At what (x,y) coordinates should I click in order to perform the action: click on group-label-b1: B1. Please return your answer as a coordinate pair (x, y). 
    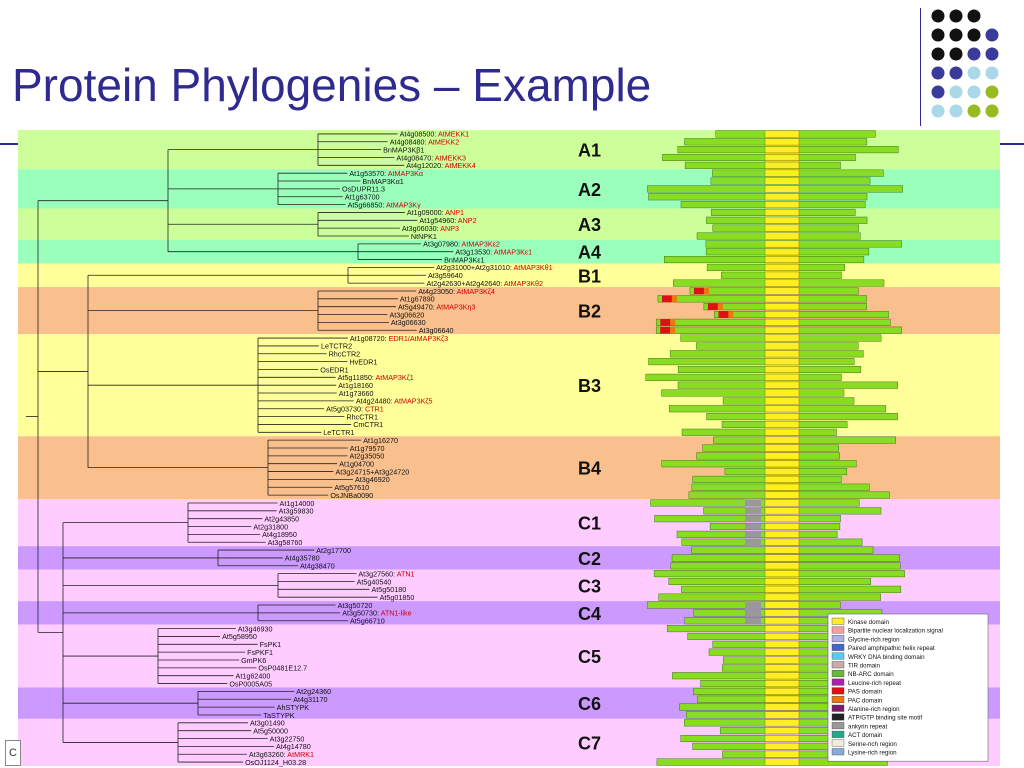
    Looking at the image, I should click on (589, 276).